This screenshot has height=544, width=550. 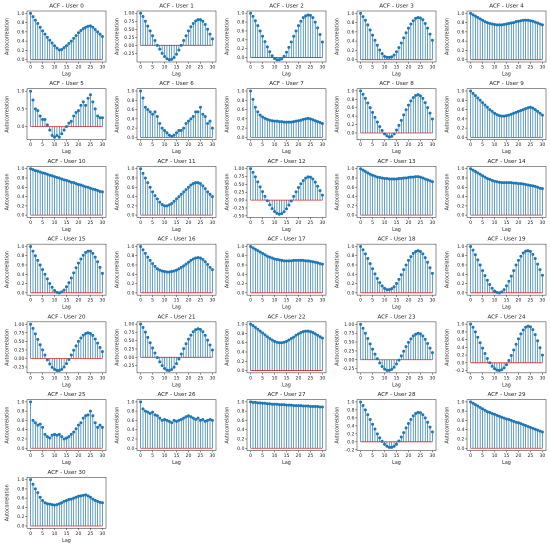 What do you see at coordinates (286, 7) in the screenshot?
I see `chart-title: ACF - User 2` at bounding box center [286, 7].